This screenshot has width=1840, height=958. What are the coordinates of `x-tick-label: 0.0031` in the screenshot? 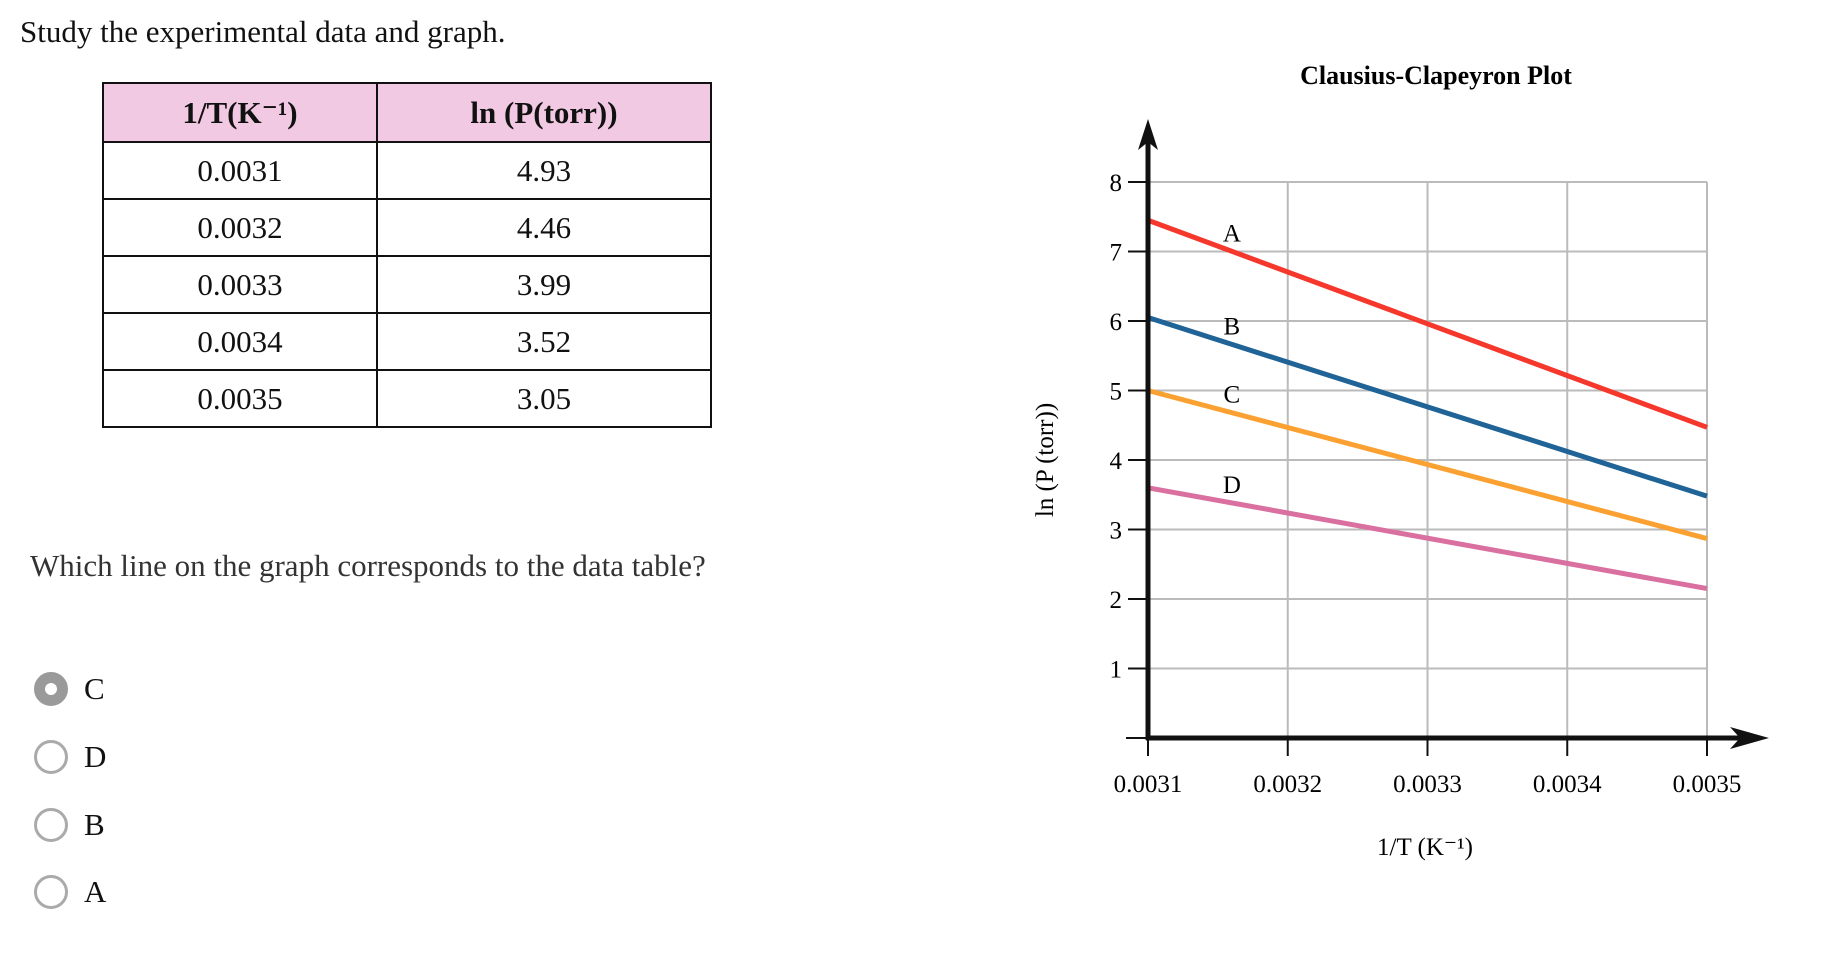 It's located at (1148, 784).